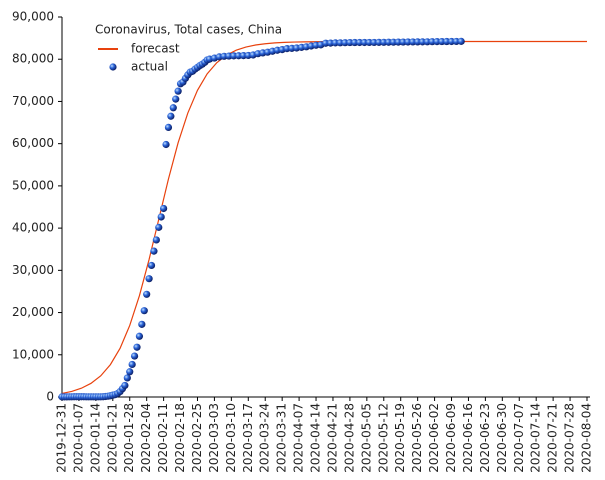 This screenshot has width=605, height=480. Describe the element at coordinates (50, 397) in the screenshot. I see `y-tick-label: 0` at that location.